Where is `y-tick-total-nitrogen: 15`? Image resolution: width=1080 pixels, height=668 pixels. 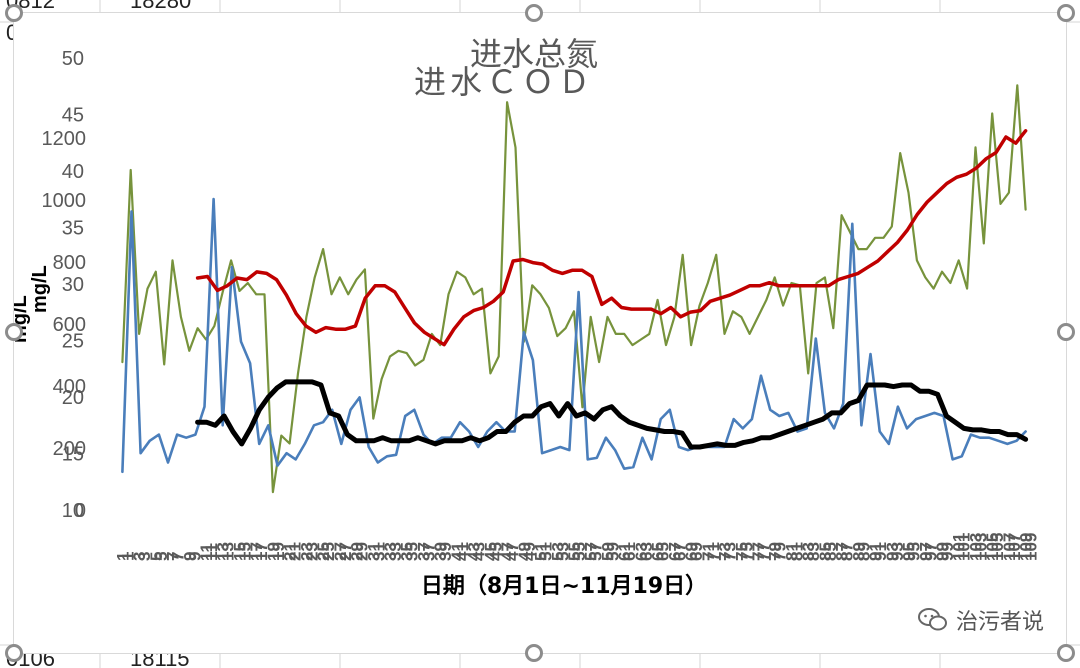 y-tick-total-nitrogen: 15 is located at coordinates (73, 455).